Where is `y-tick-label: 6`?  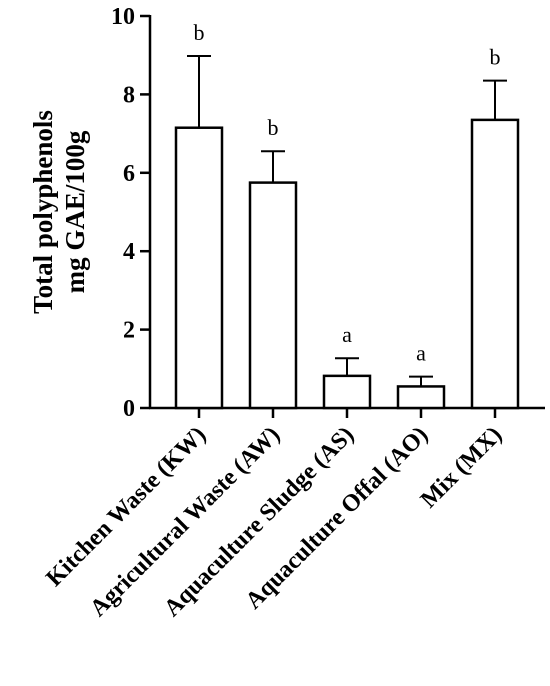
y-tick-label: 6 is located at coordinates (129, 174).